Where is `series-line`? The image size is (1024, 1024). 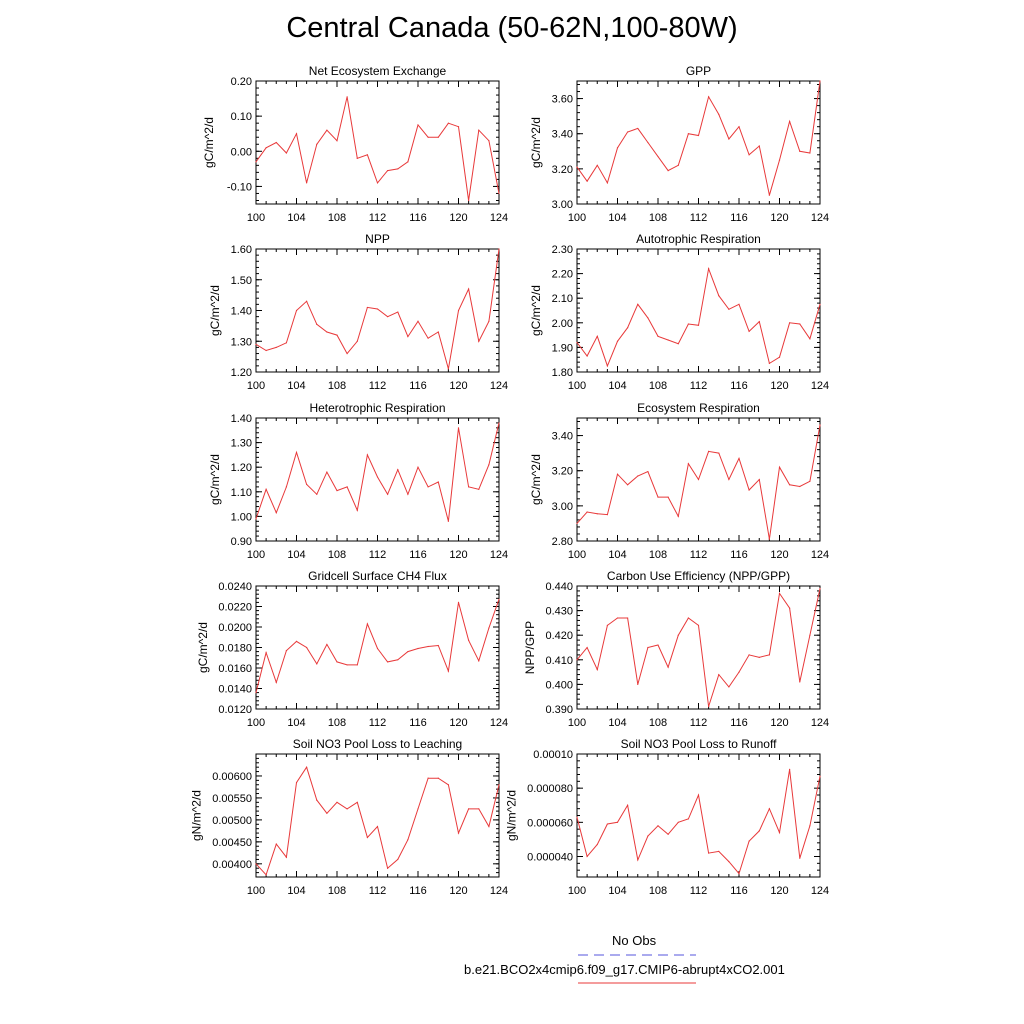 series-line is located at coordinates (698, 482).